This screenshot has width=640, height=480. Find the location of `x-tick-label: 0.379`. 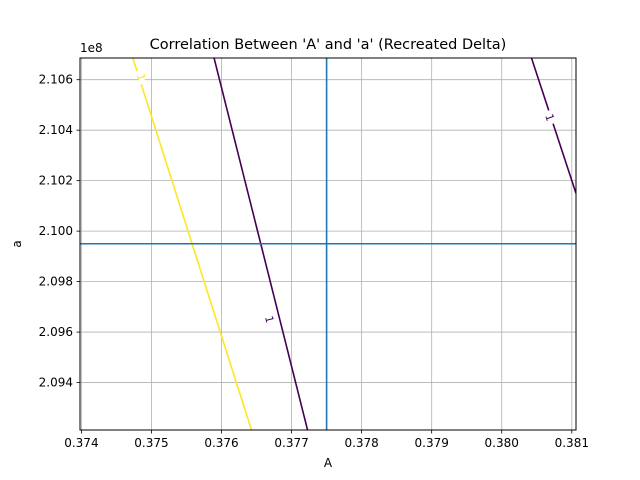

x-tick-label: 0.379 is located at coordinates (432, 443).